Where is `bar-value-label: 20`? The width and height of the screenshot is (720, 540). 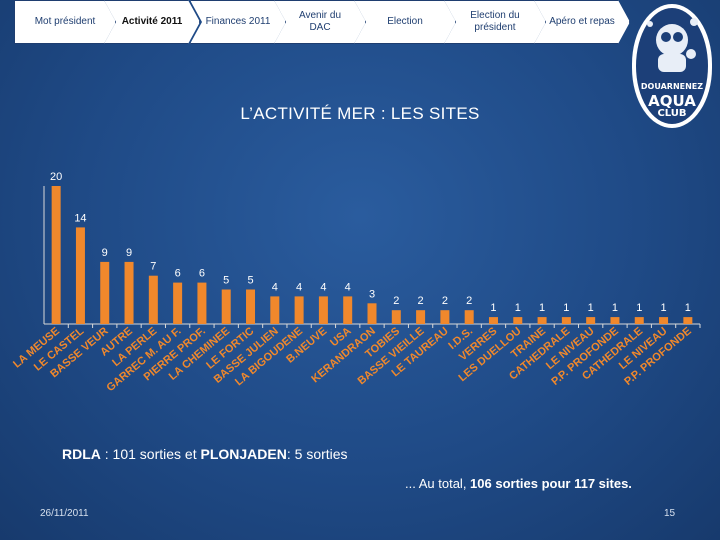
bar-value-label: 20 is located at coordinates (56, 177).